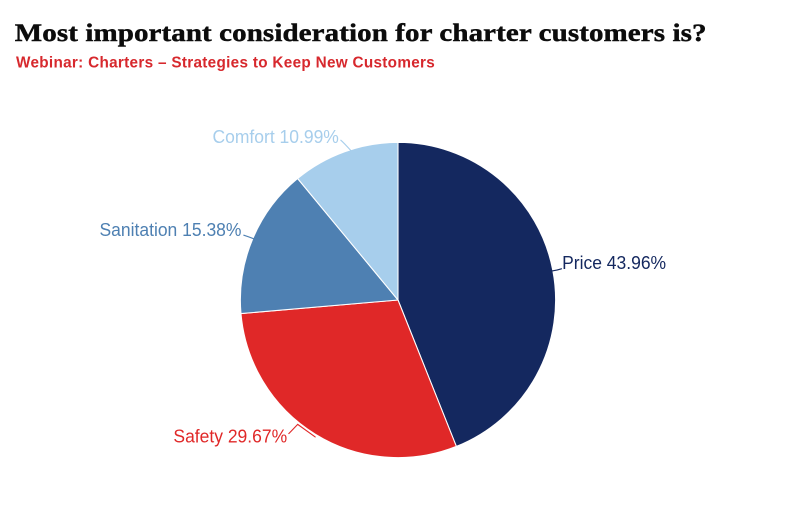  I want to click on svg-text: Safety 29.67%, so click(230, 436).